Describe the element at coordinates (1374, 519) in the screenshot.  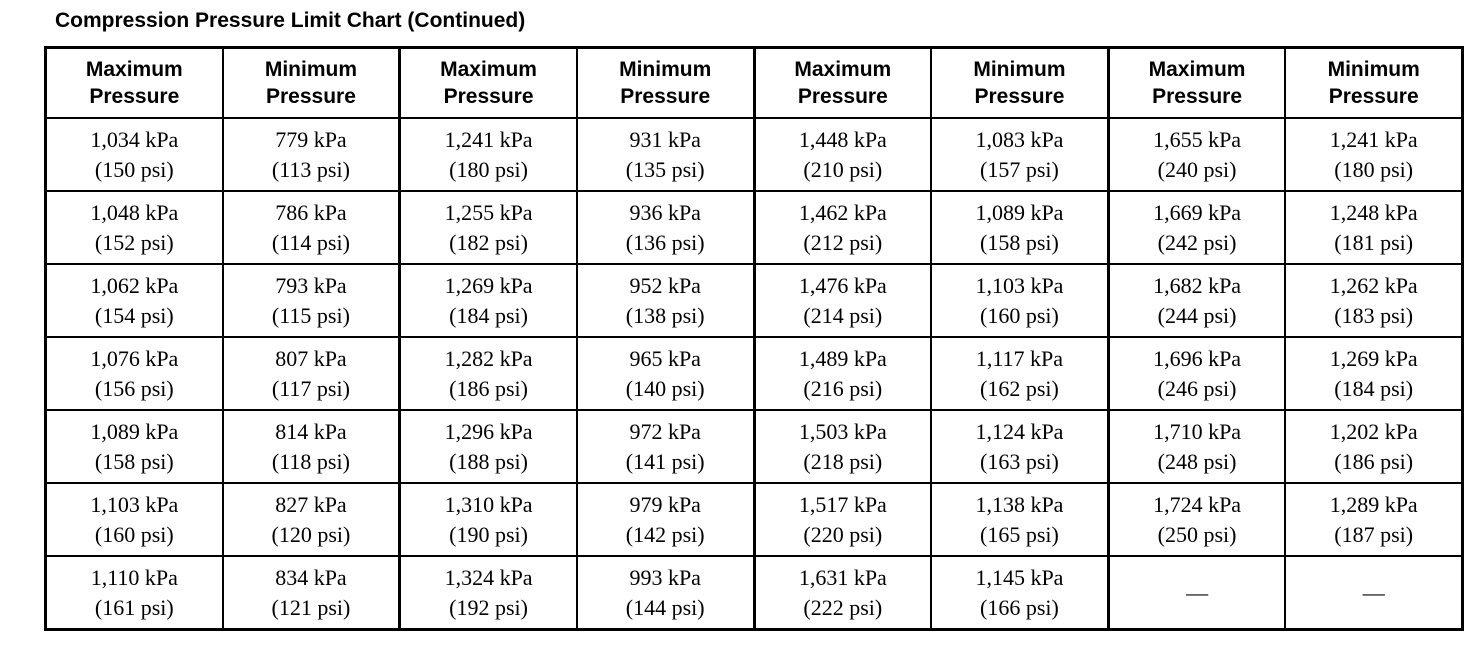
I see `pressure-cell: 1,289 kPa (187 psi)` at that location.